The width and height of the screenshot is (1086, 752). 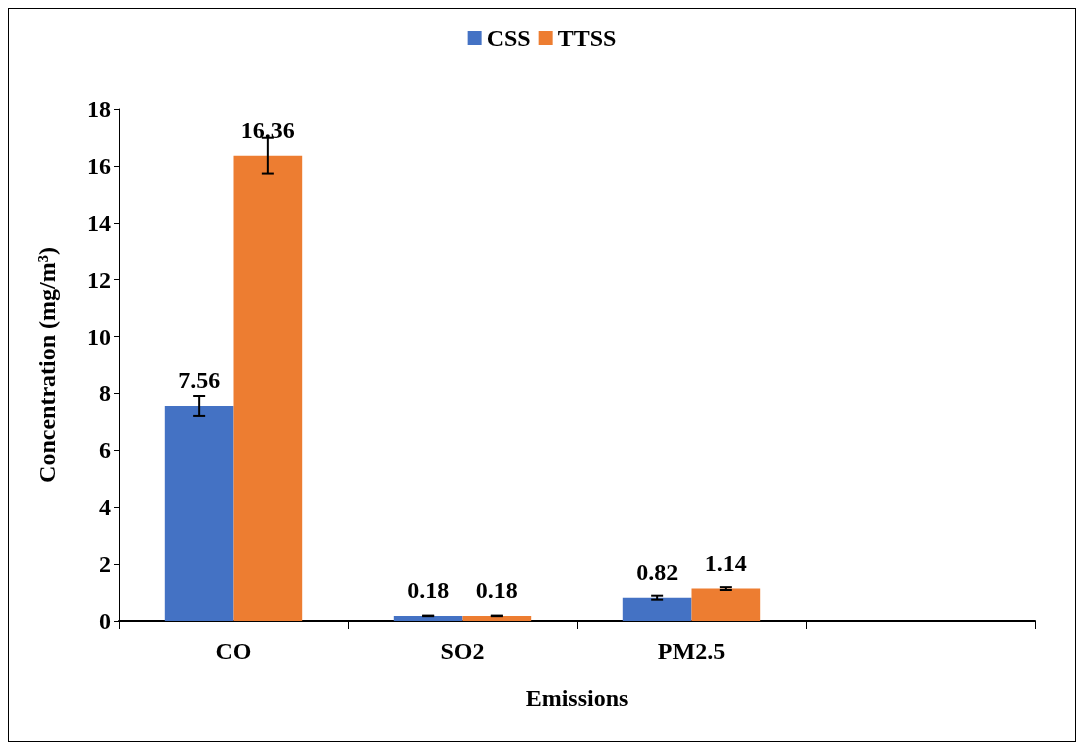 What do you see at coordinates (199, 379) in the screenshot?
I see `data-label: 7.56` at bounding box center [199, 379].